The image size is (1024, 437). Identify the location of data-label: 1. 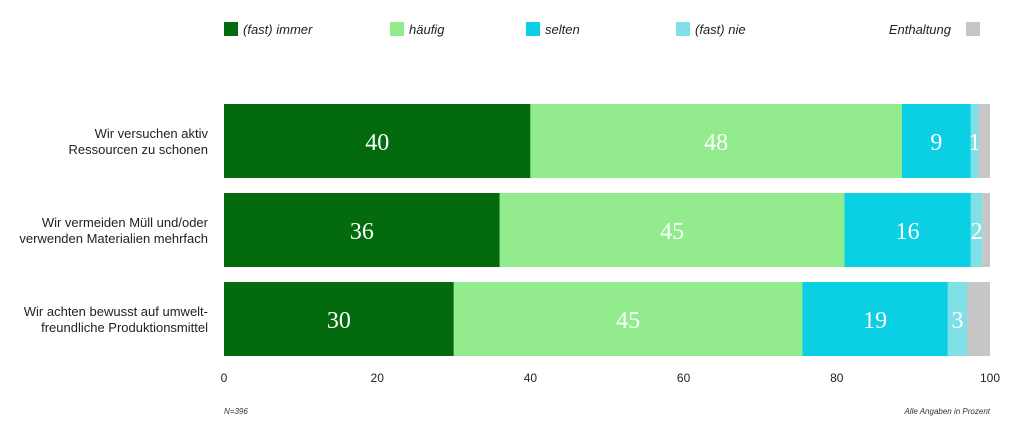
(975, 143).